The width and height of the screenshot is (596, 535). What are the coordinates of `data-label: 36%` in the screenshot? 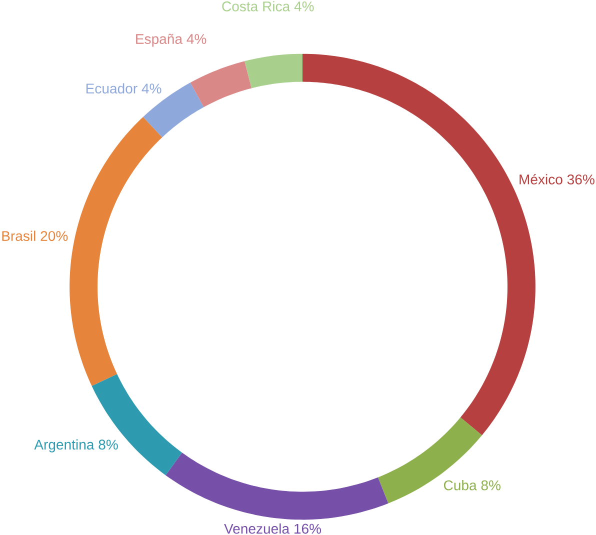 It's located at (580, 179).